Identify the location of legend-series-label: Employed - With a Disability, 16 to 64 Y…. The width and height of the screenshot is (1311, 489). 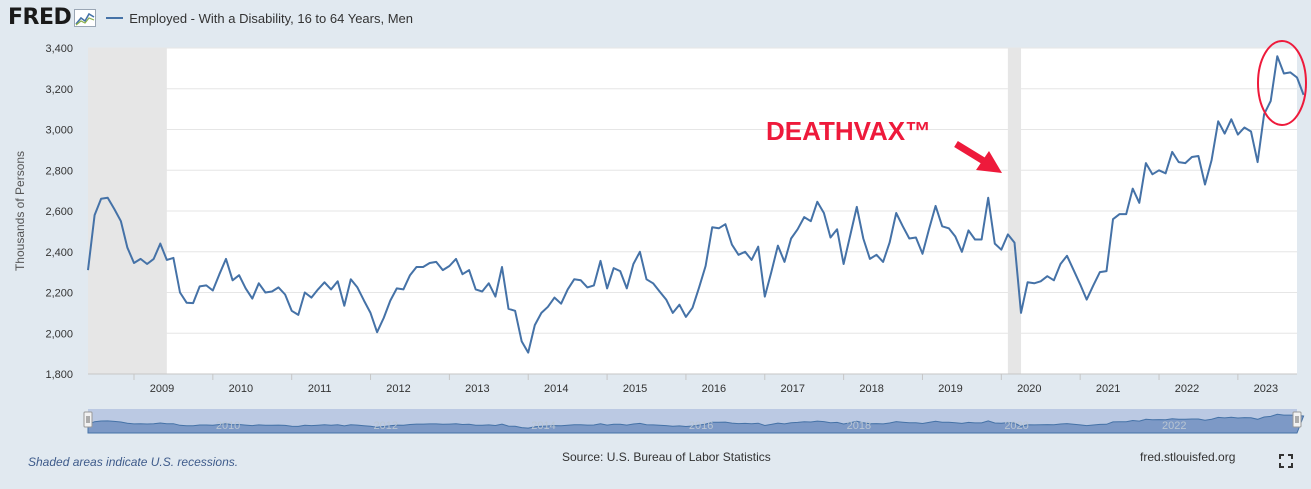
(271, 18).